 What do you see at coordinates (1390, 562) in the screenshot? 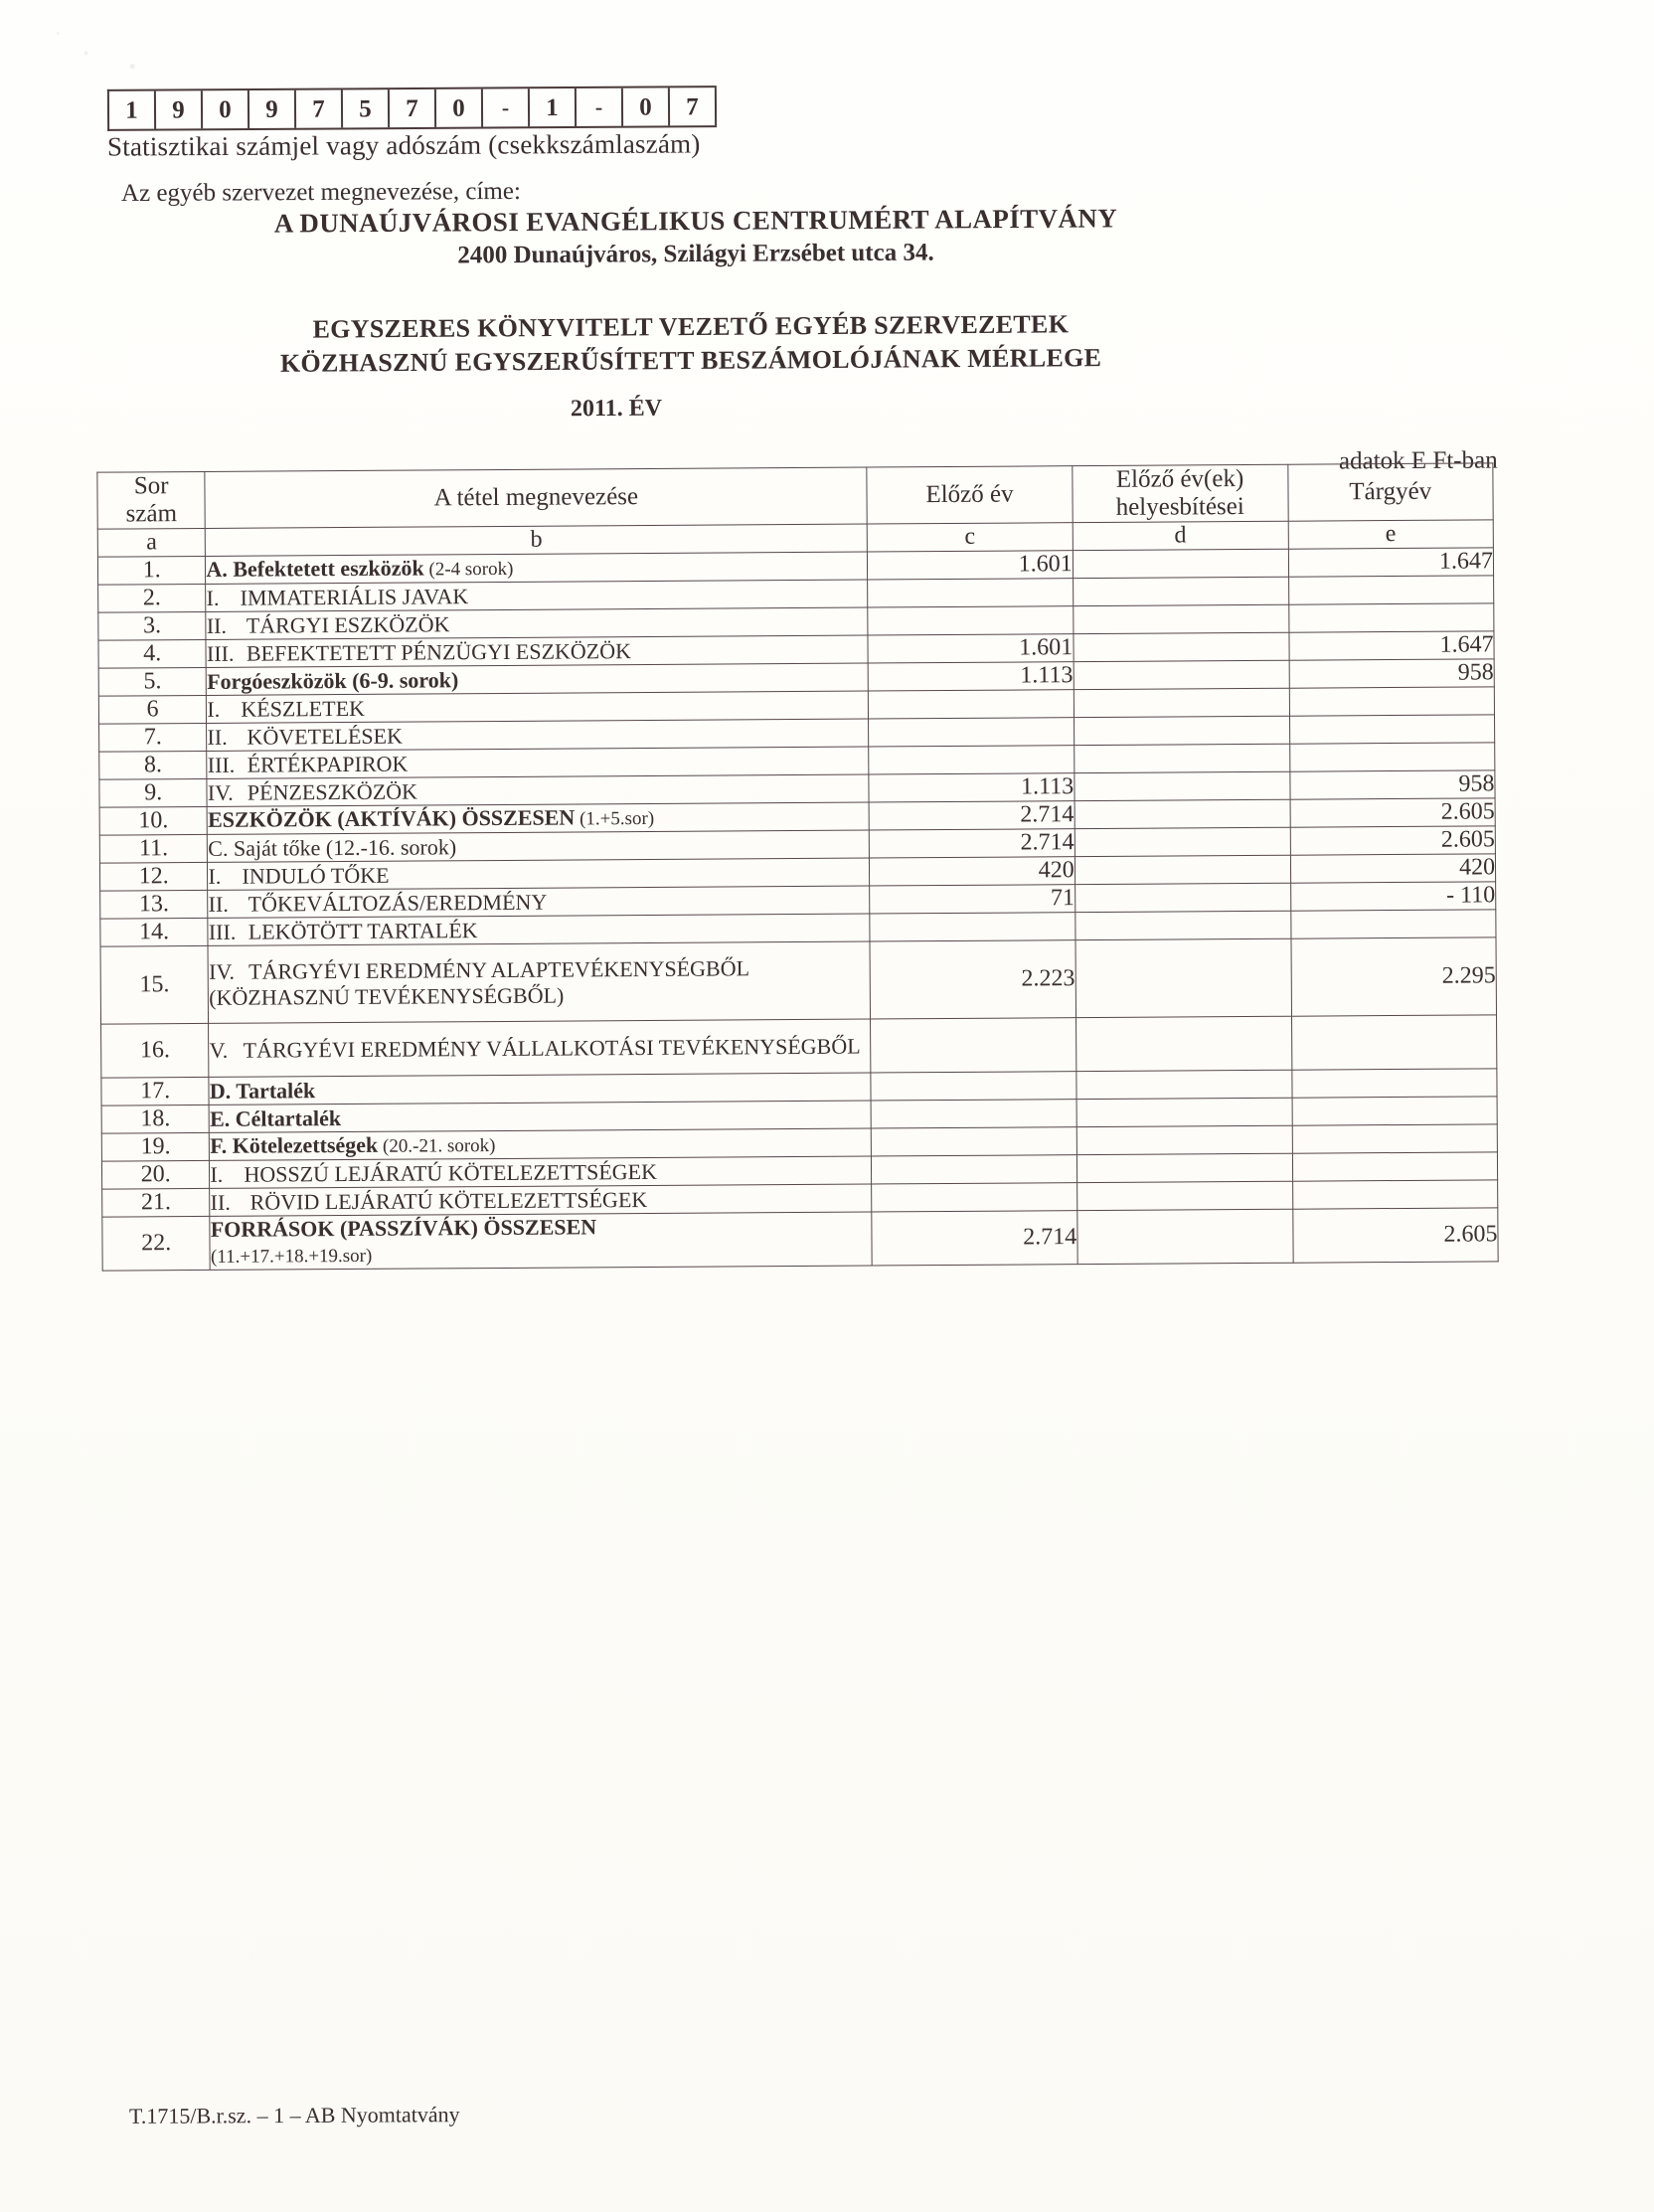
I see `cell-current-year: 1.647` at bounding box center [1390, 562].